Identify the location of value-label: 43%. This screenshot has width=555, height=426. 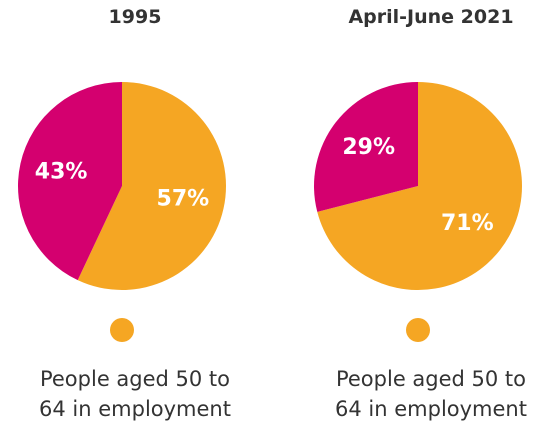
(61, 171).